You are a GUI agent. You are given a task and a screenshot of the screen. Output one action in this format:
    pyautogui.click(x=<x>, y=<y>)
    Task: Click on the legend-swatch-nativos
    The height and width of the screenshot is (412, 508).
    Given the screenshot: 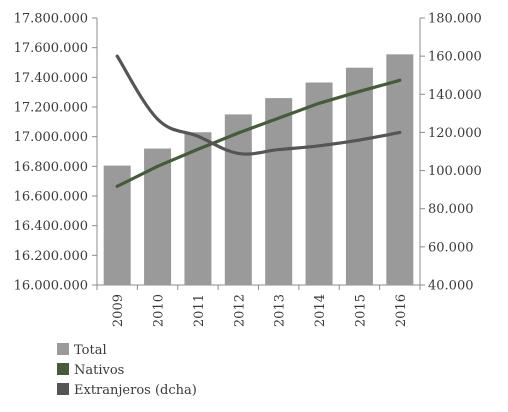 What is the action you would take?
    pyautogui.click(x=63, y=369)
    